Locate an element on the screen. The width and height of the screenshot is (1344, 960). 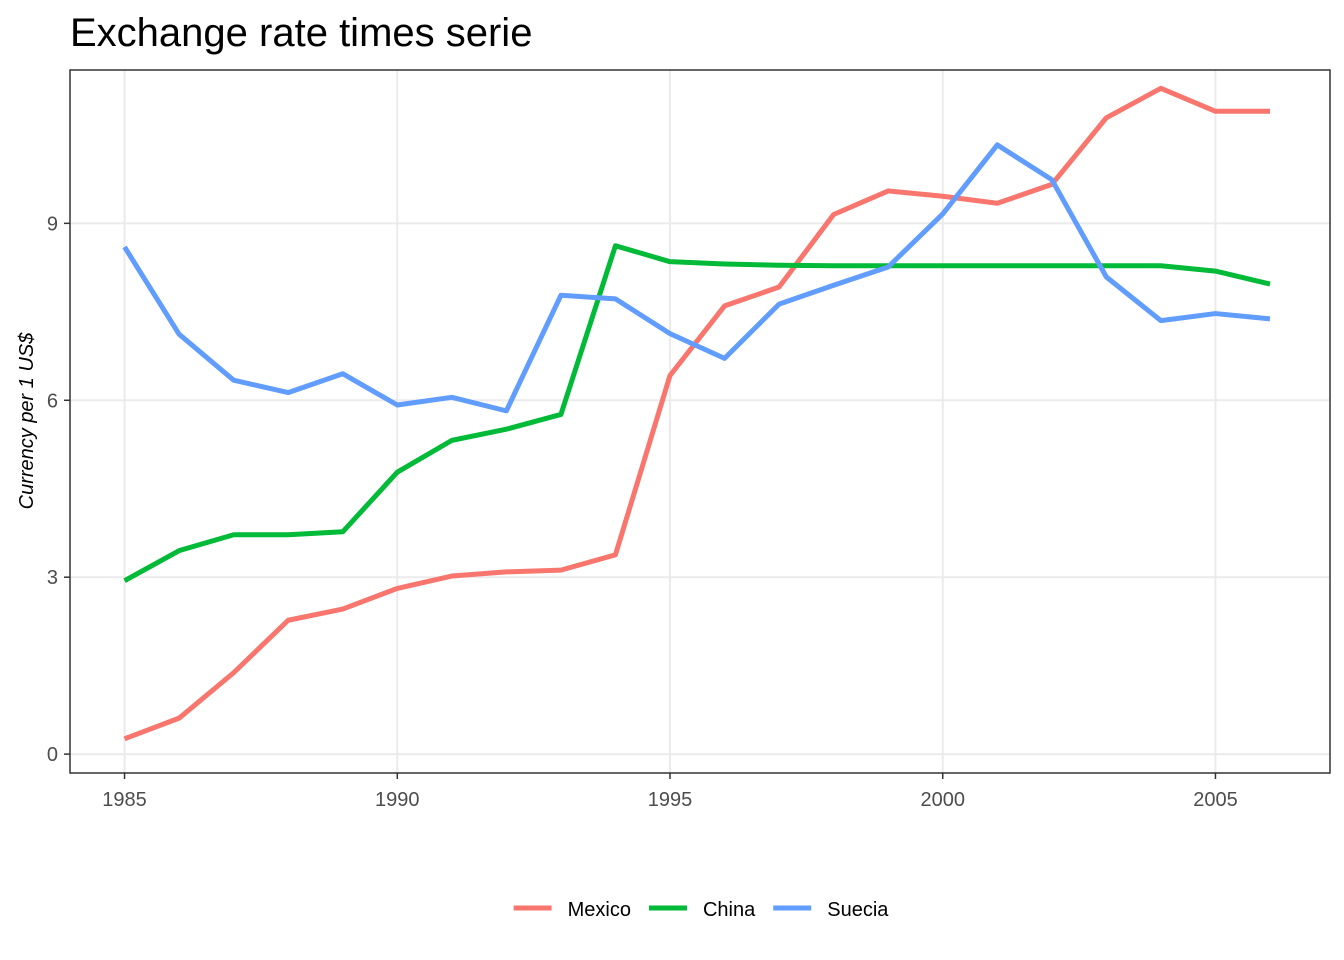
legend: Mexico China Suecia is located at coordinates (701, 910).